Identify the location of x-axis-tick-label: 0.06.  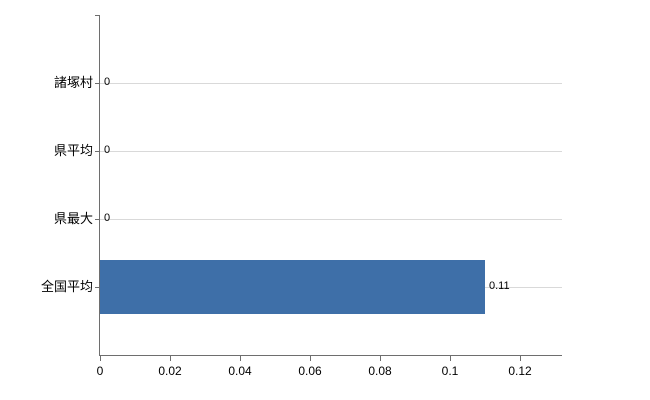
(310, 371).